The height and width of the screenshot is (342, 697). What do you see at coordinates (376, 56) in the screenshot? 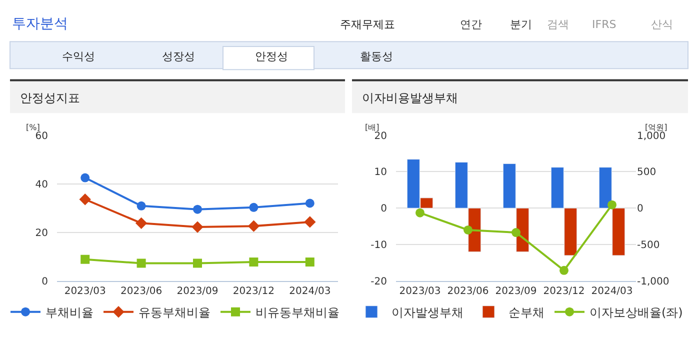
I see `text: 활동성` at bounding box center [376, 56].